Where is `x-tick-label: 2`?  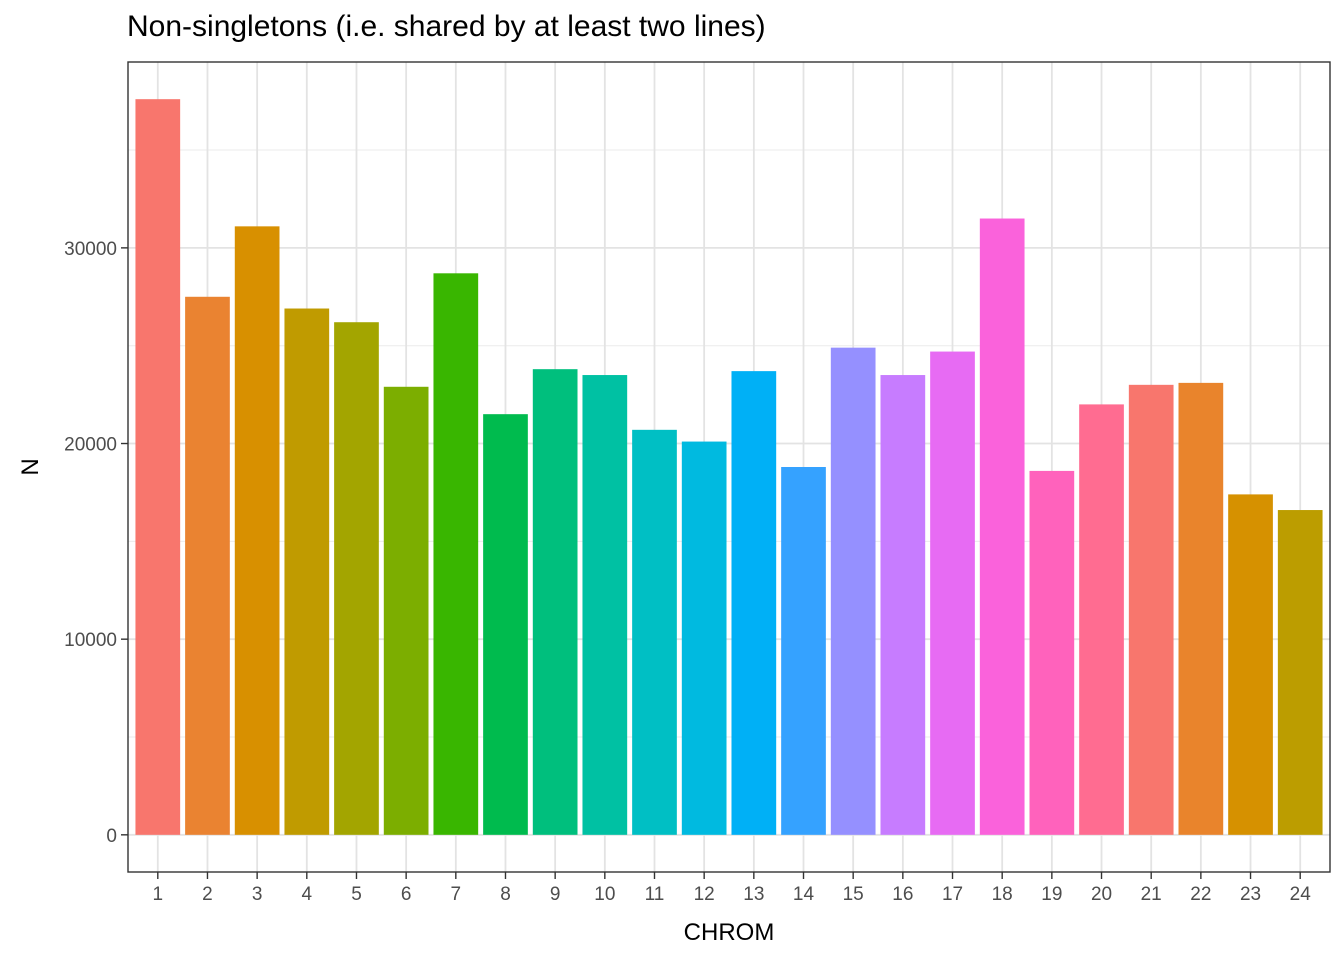
x-tick-label: 2 is located at coordinates (207, 894).